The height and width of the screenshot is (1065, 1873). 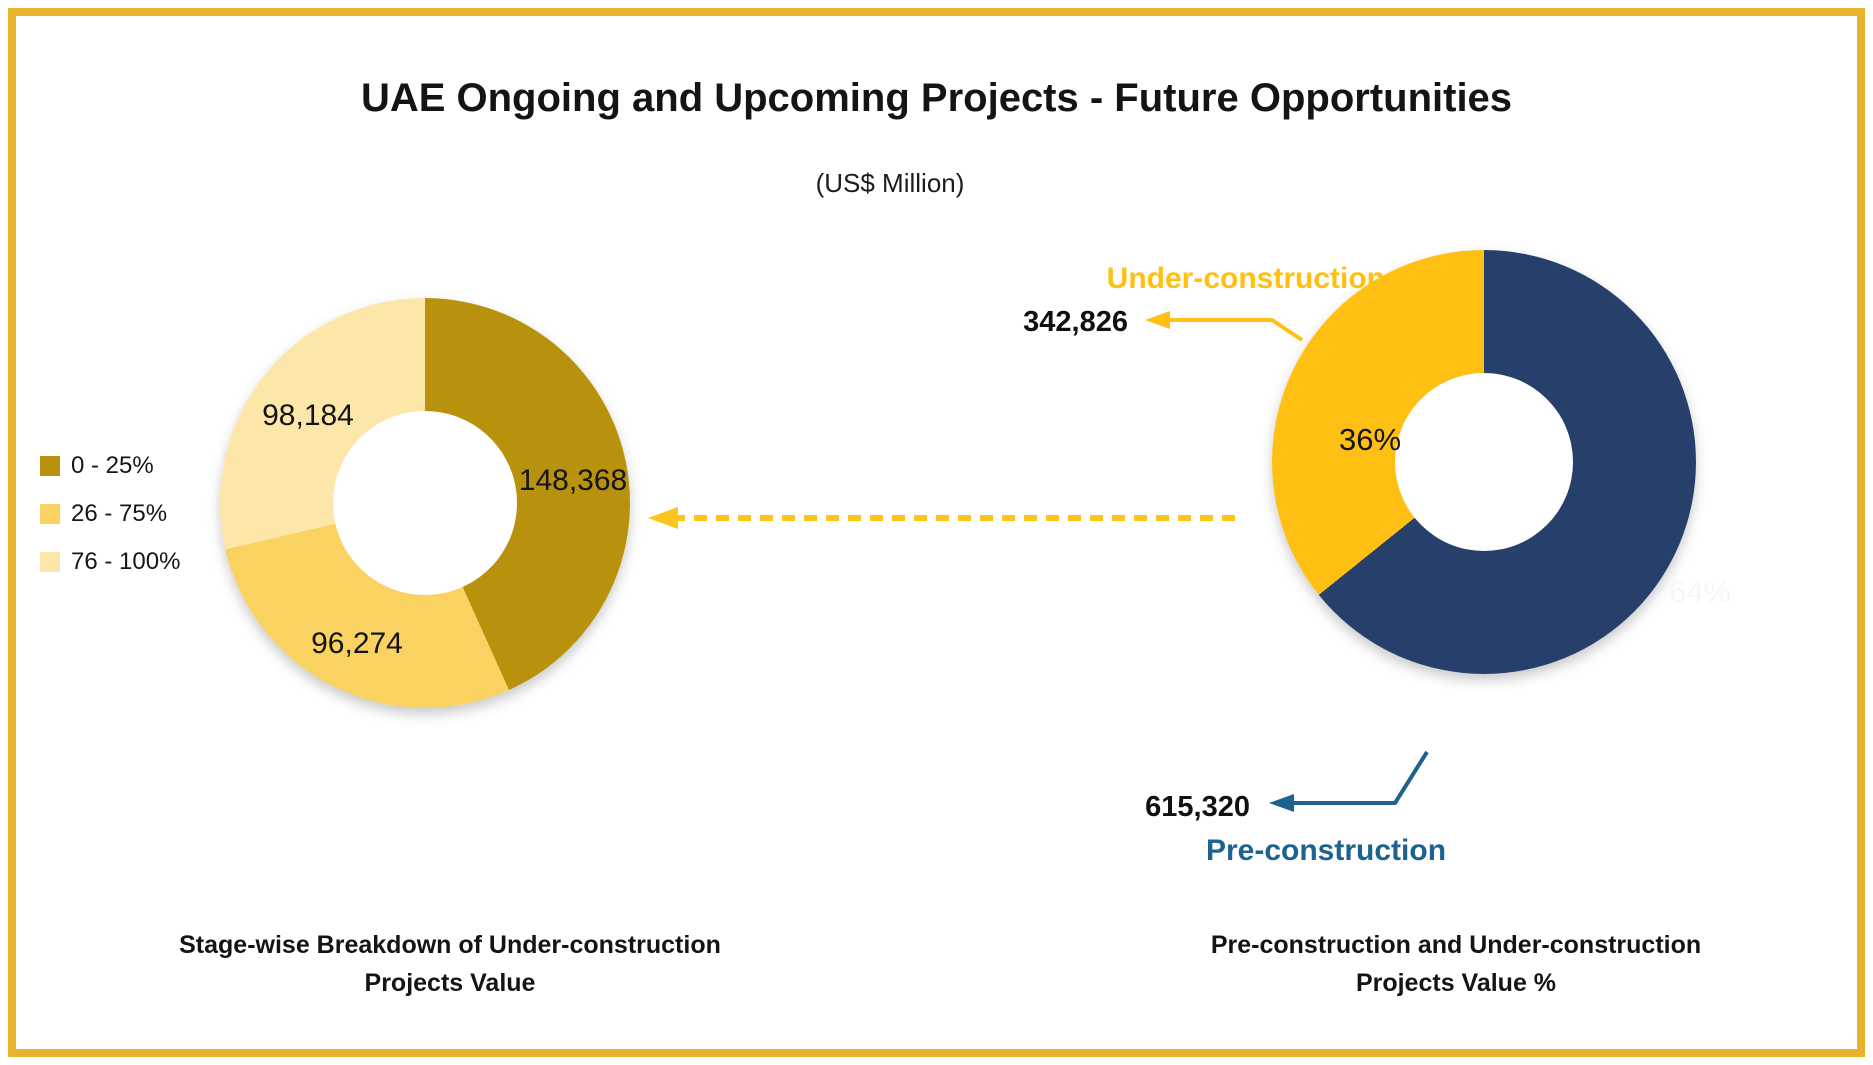 What do you see at coordinates (890, 183) in the screenshot?
I see `unit-label: (US$ Million)` at bounding box center [890, 183].